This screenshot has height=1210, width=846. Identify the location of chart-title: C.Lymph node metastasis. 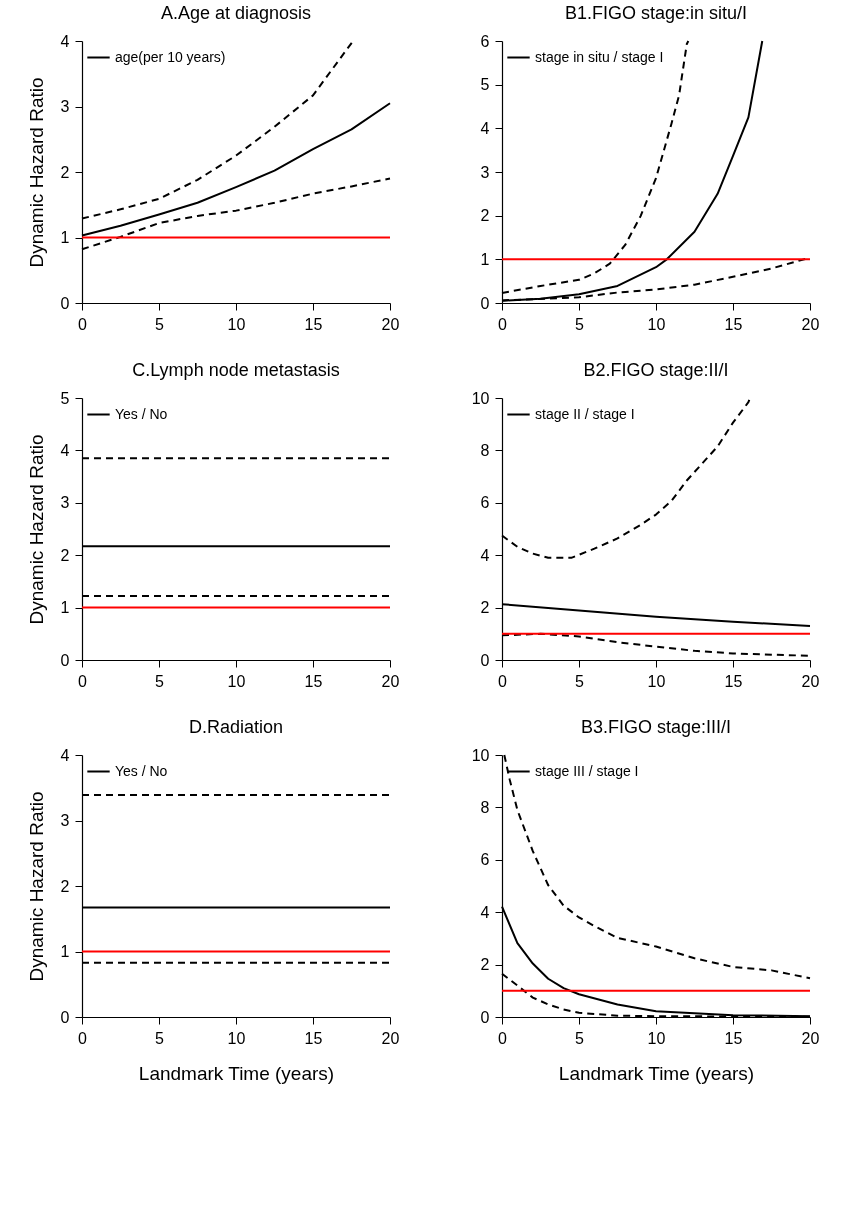
(236, 370).